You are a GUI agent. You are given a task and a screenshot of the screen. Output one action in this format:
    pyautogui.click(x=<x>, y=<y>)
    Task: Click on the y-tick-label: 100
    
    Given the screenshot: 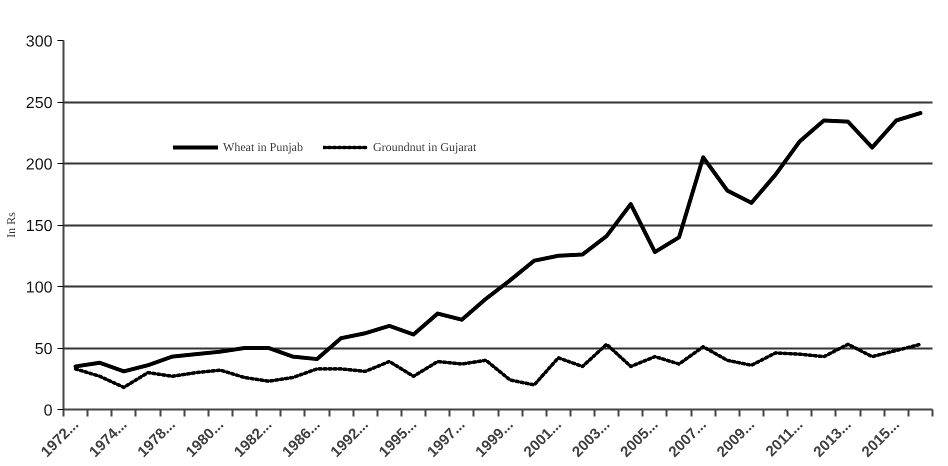 What is the action you would take?
    pyautogui.click(x=39, y=288)
    